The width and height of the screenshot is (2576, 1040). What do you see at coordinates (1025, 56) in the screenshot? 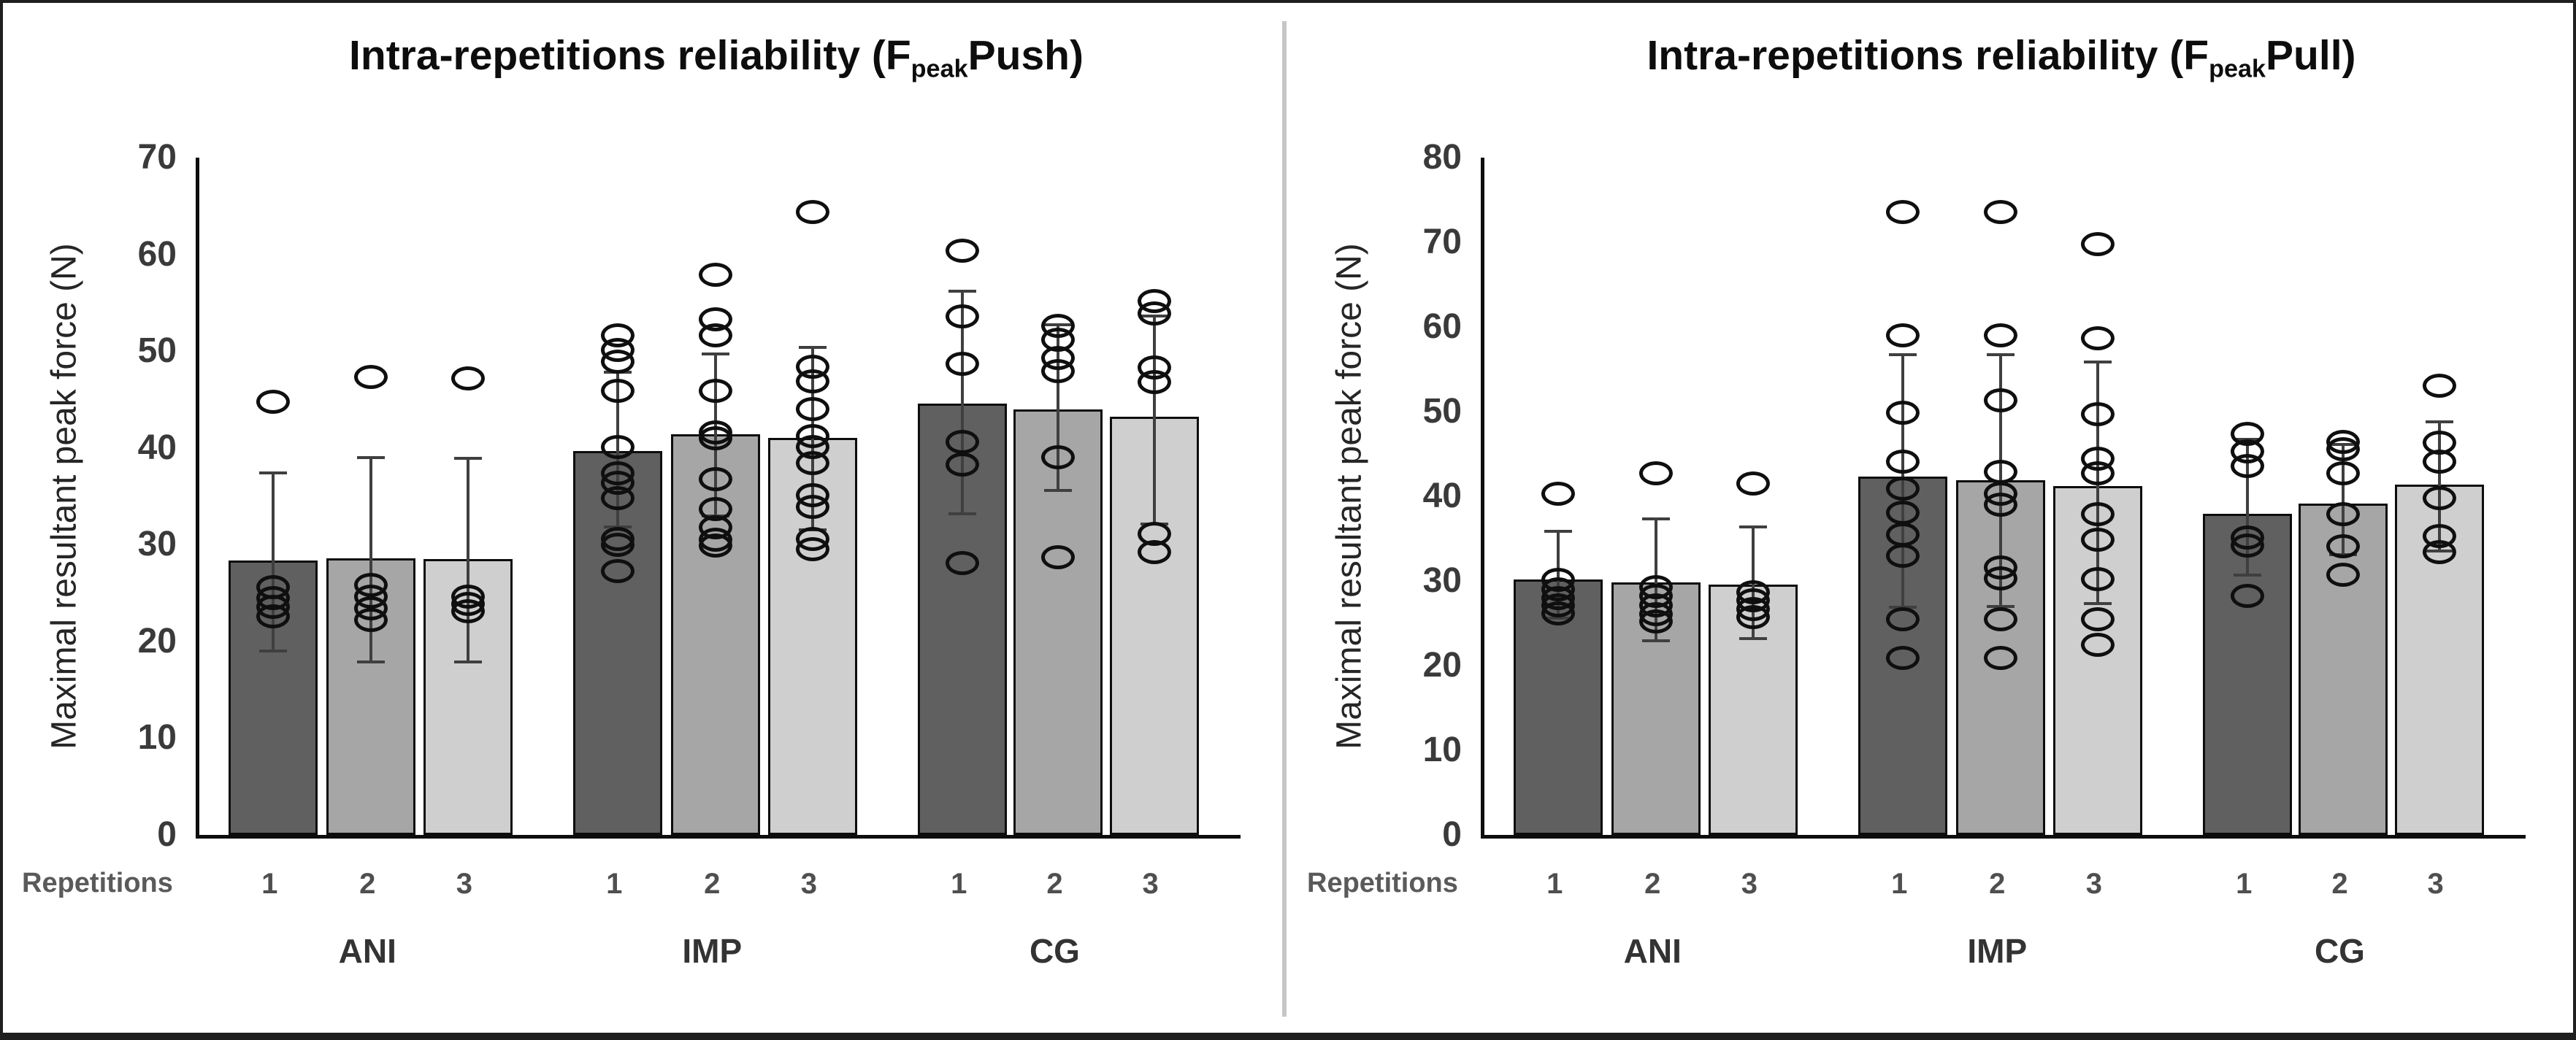
I see `title-suffix: Push)` at bounding box center [1025, 56].